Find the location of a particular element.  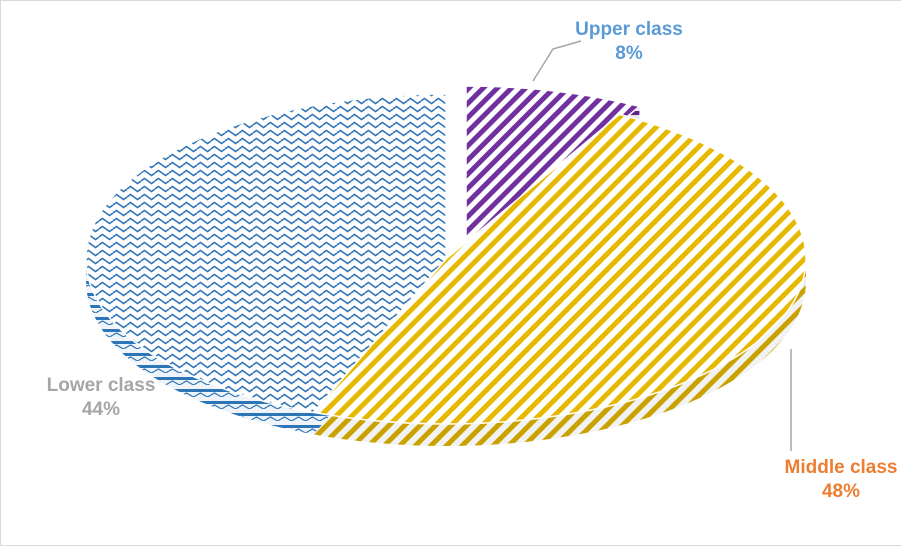

label-lower-class-value: 44% is located at coordinates (101, 409).